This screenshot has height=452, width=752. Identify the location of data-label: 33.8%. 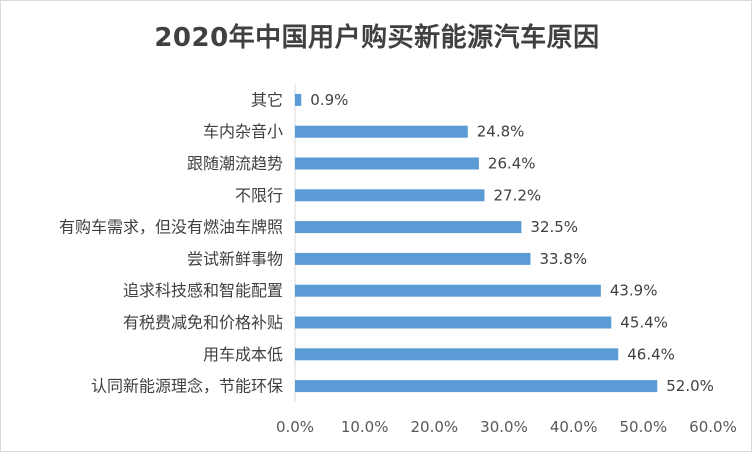
(563, 259).